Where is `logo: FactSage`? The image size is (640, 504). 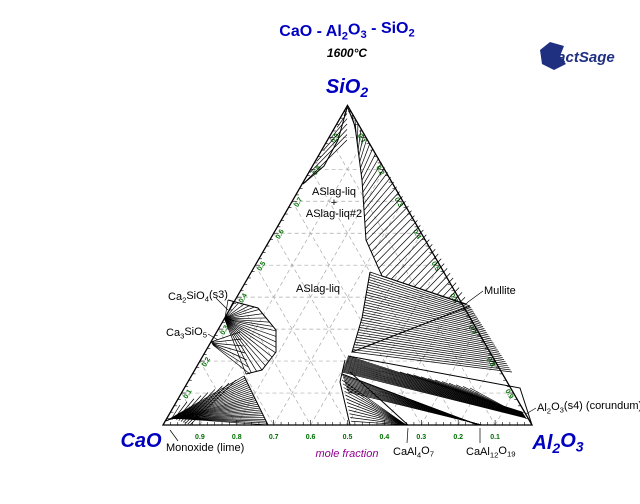 logo: FactSage is located at coordinates (577, 56).